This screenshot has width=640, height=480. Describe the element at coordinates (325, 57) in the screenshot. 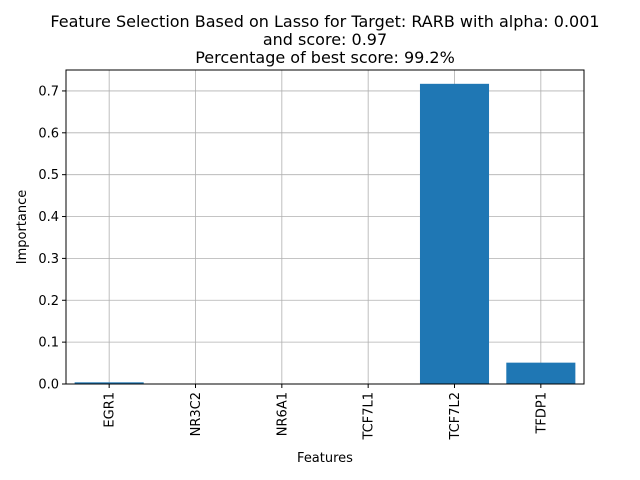

I see `chart-title-line-3: Percentage of best score: 99.2%` at that location.